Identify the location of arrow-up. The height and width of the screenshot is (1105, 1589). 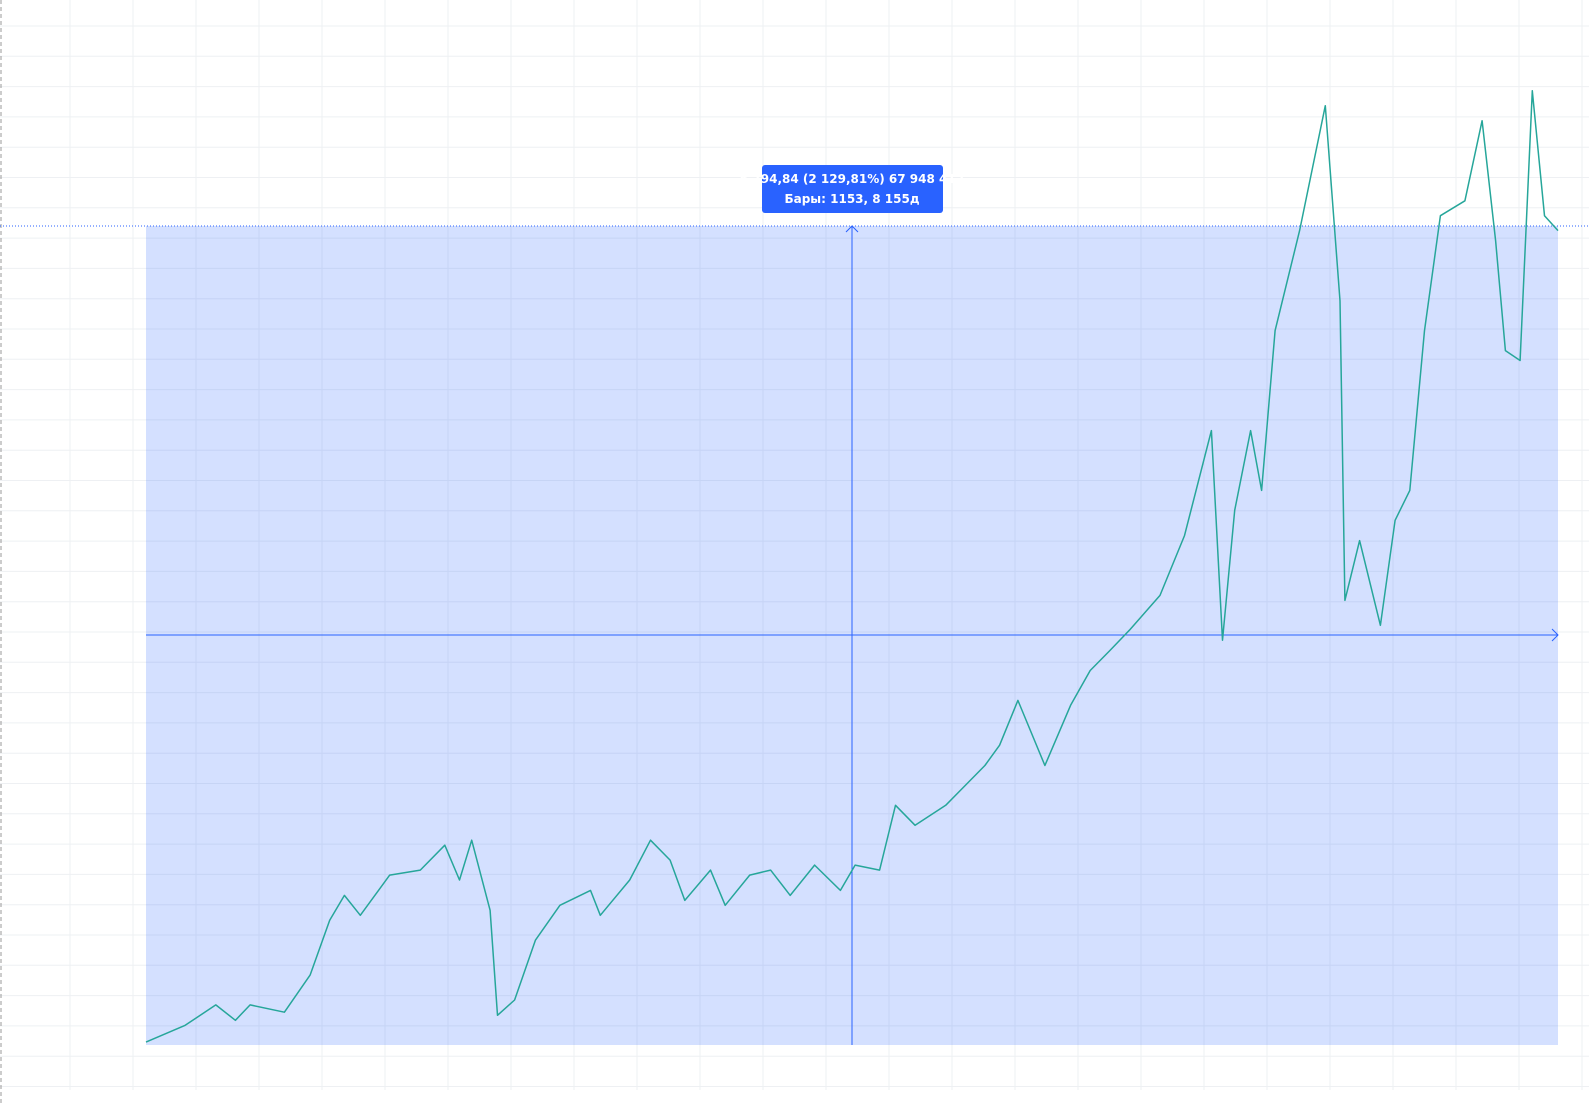
(852, 229).